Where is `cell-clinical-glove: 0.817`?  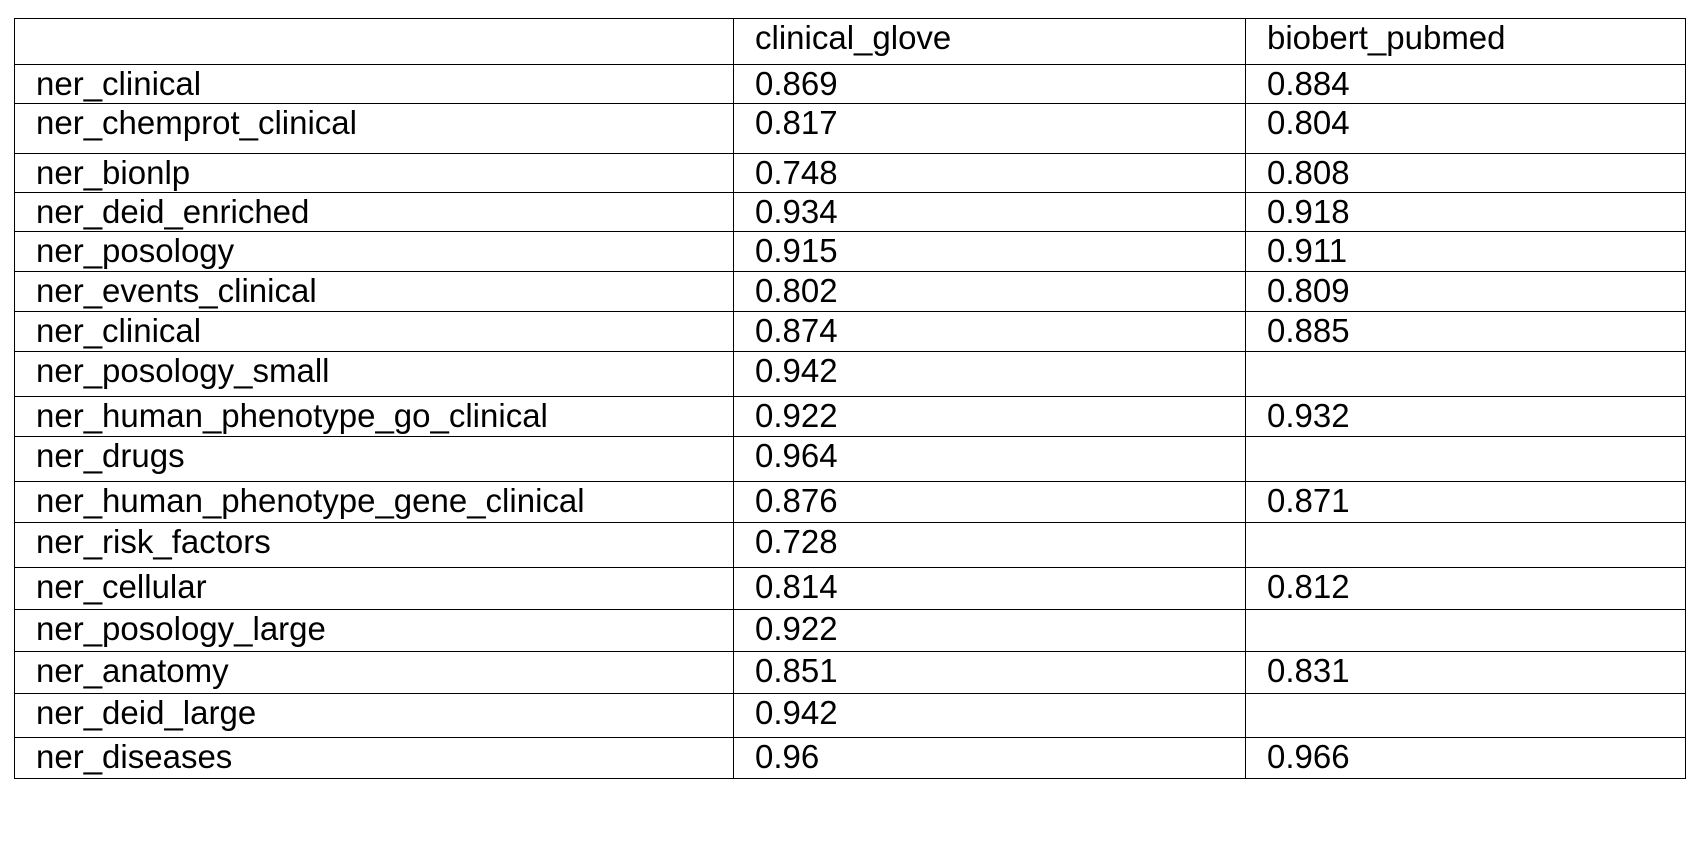 cell-clinical-glove: 0.817 is located at coordinates (989, 128).